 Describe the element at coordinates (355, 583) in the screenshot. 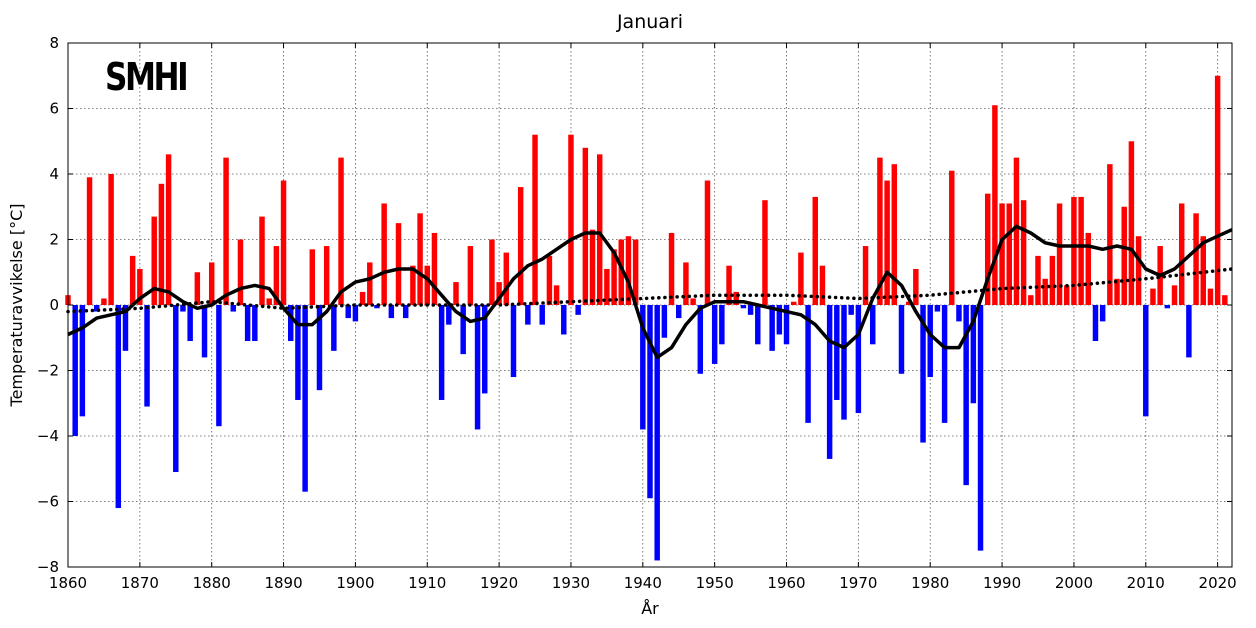

I see `x-tick-label: 1900` at that location.